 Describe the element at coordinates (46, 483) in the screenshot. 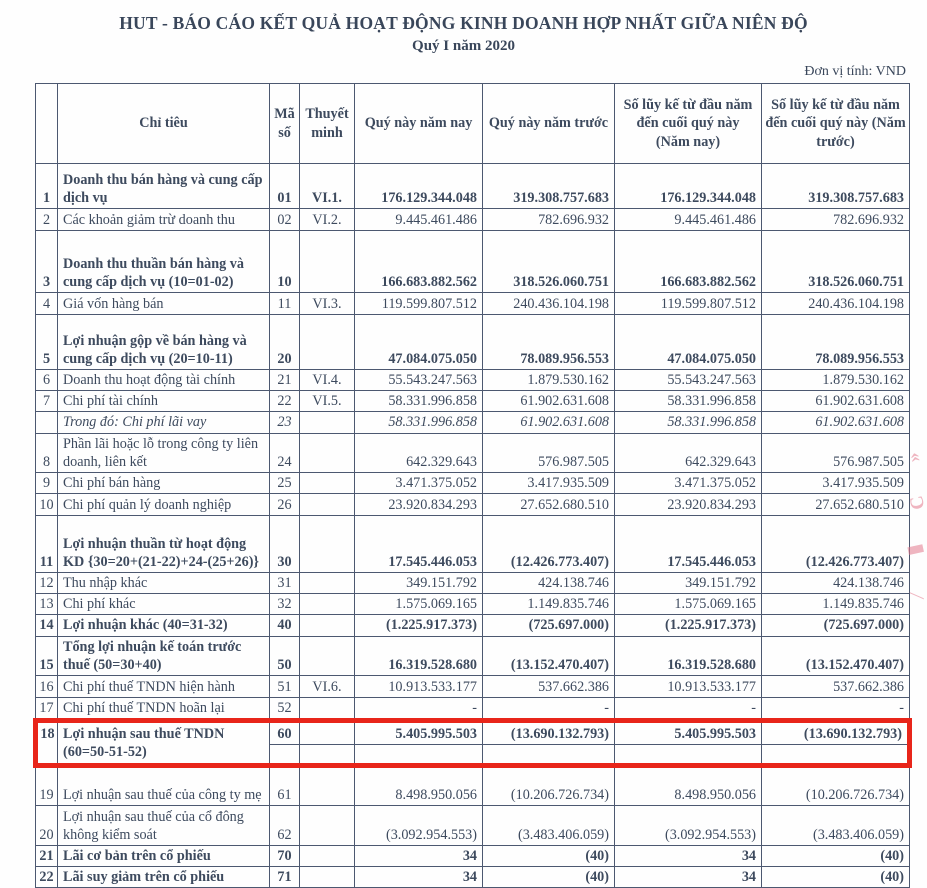

I see `row-number-cell: 9` at that location.